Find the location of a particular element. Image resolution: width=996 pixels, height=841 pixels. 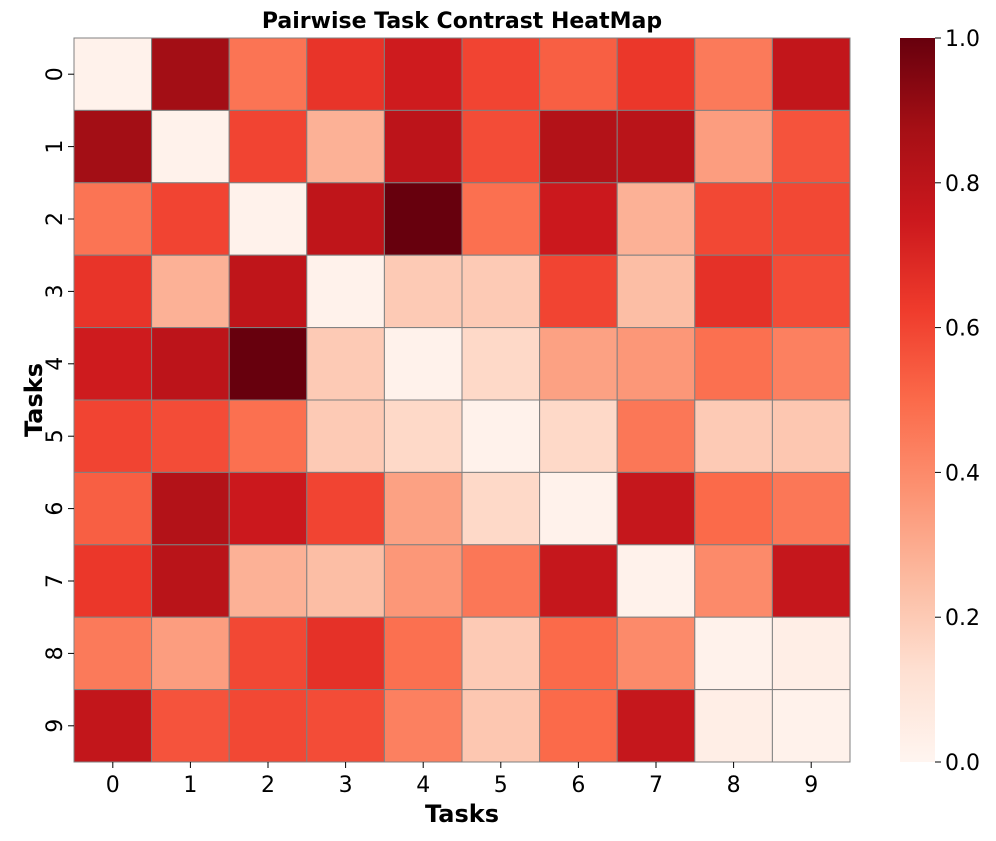

x-tick-label: 4 is located at coordinates (423, 785).